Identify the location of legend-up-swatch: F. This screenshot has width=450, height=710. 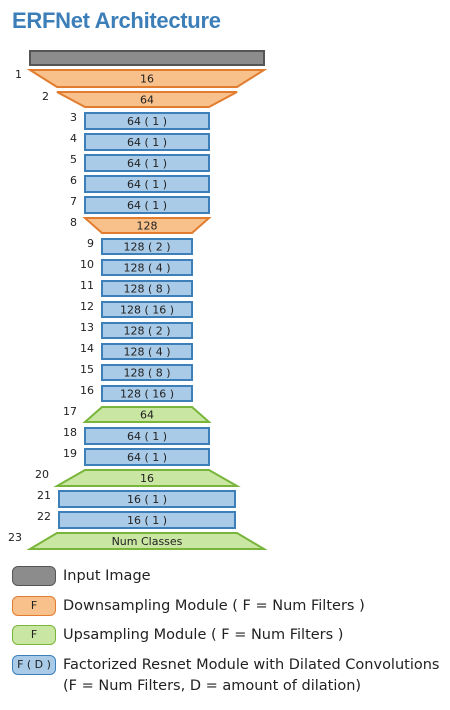
(34, 635).